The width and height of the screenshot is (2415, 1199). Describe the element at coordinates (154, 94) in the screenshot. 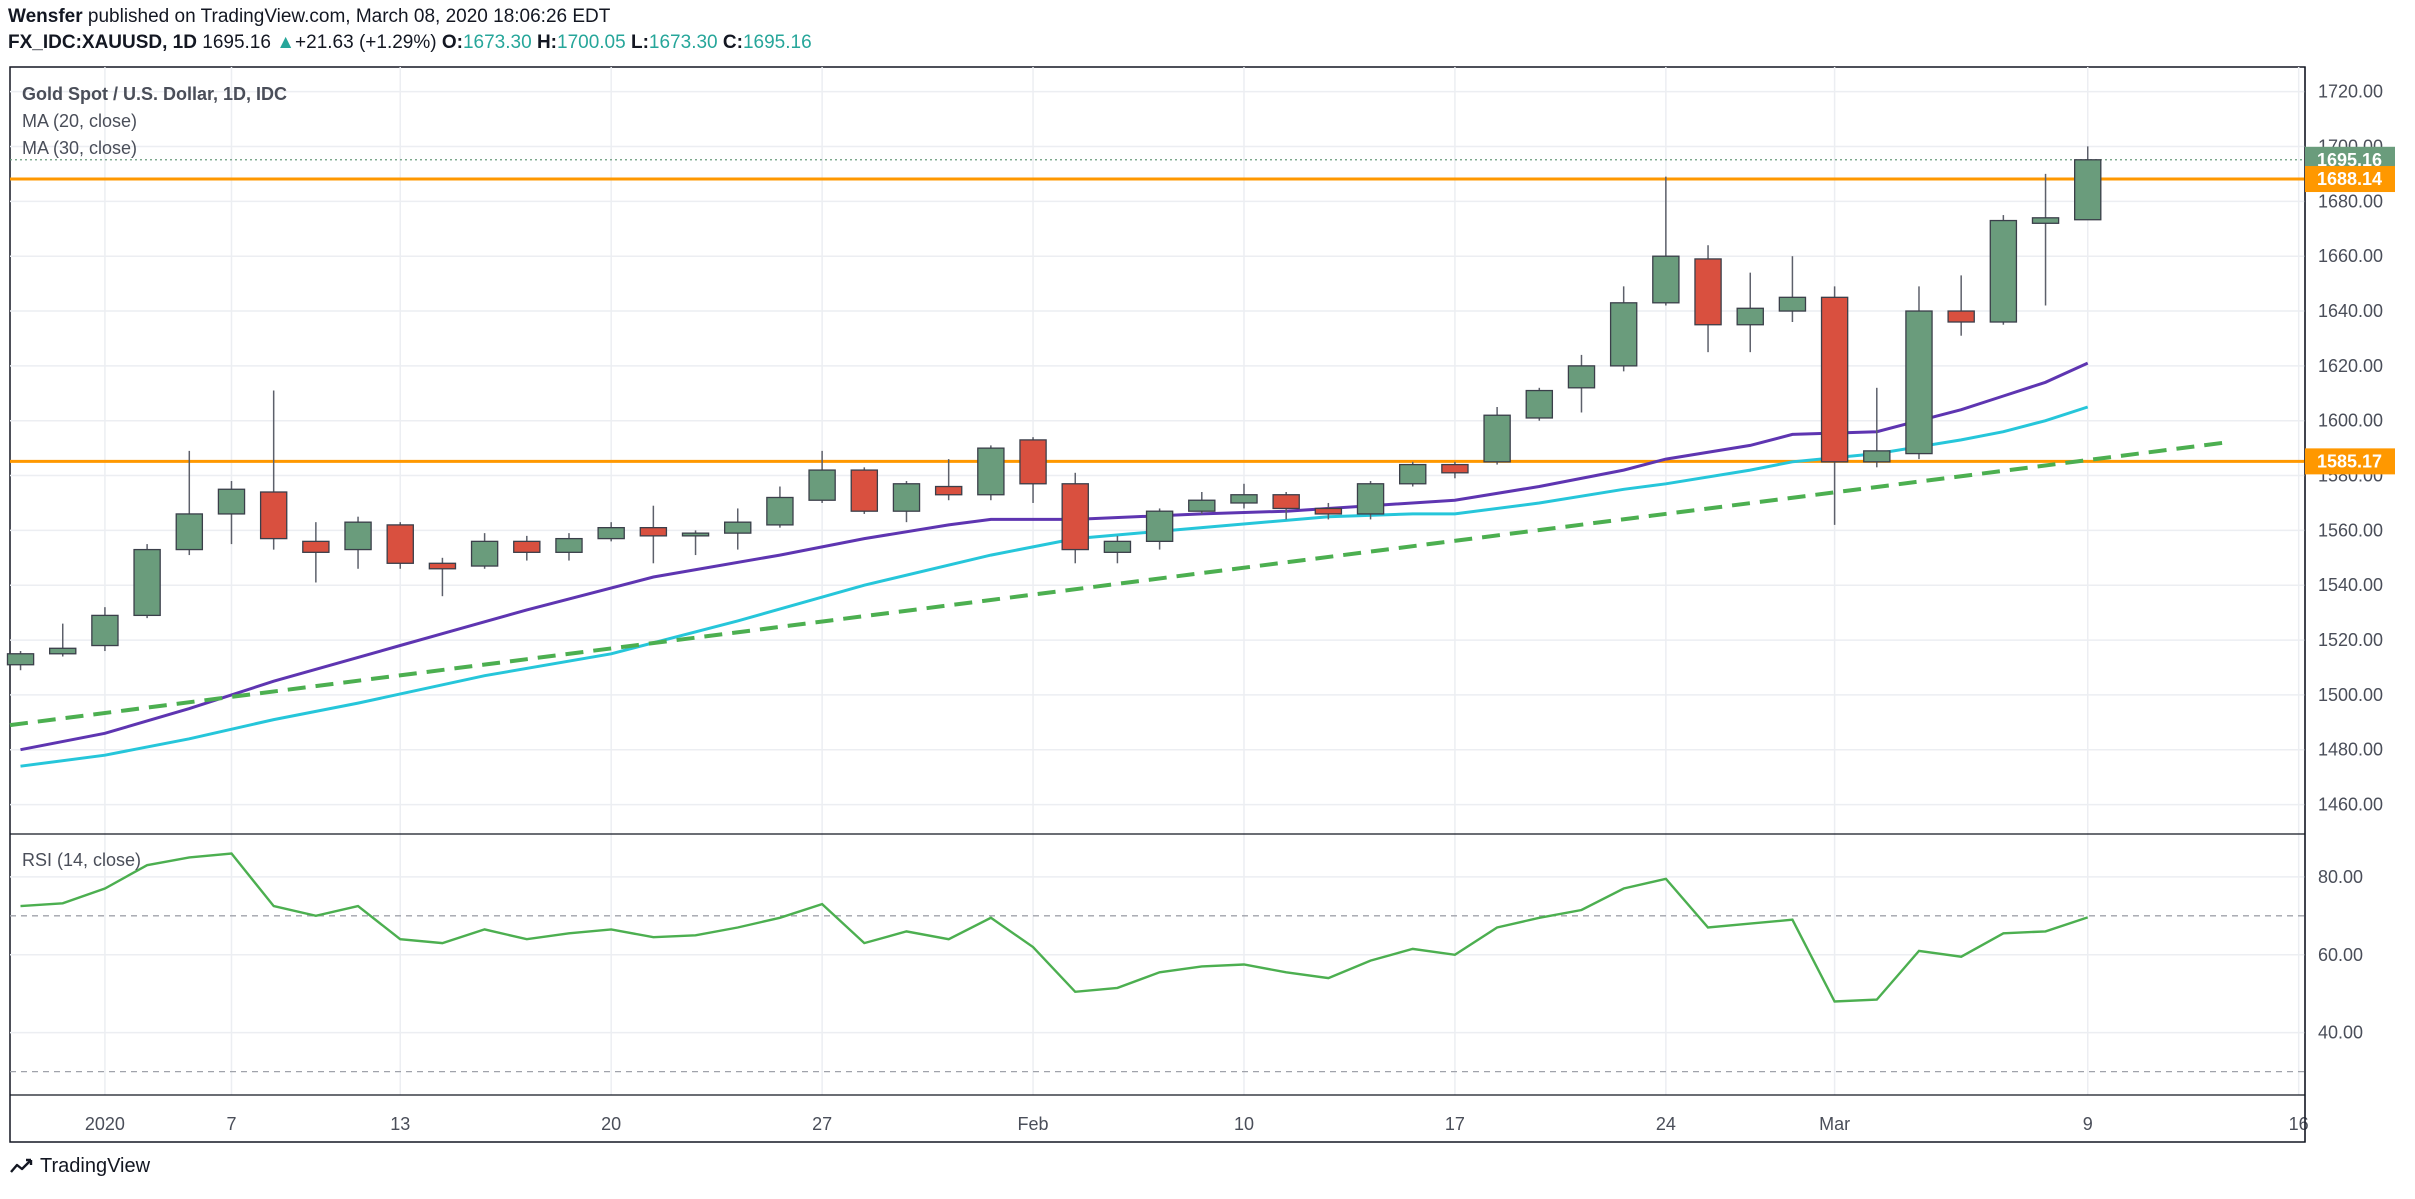

I see `main-legend-title: Gold Spot / U.S. Dollar, 1D, IDC` at that location.